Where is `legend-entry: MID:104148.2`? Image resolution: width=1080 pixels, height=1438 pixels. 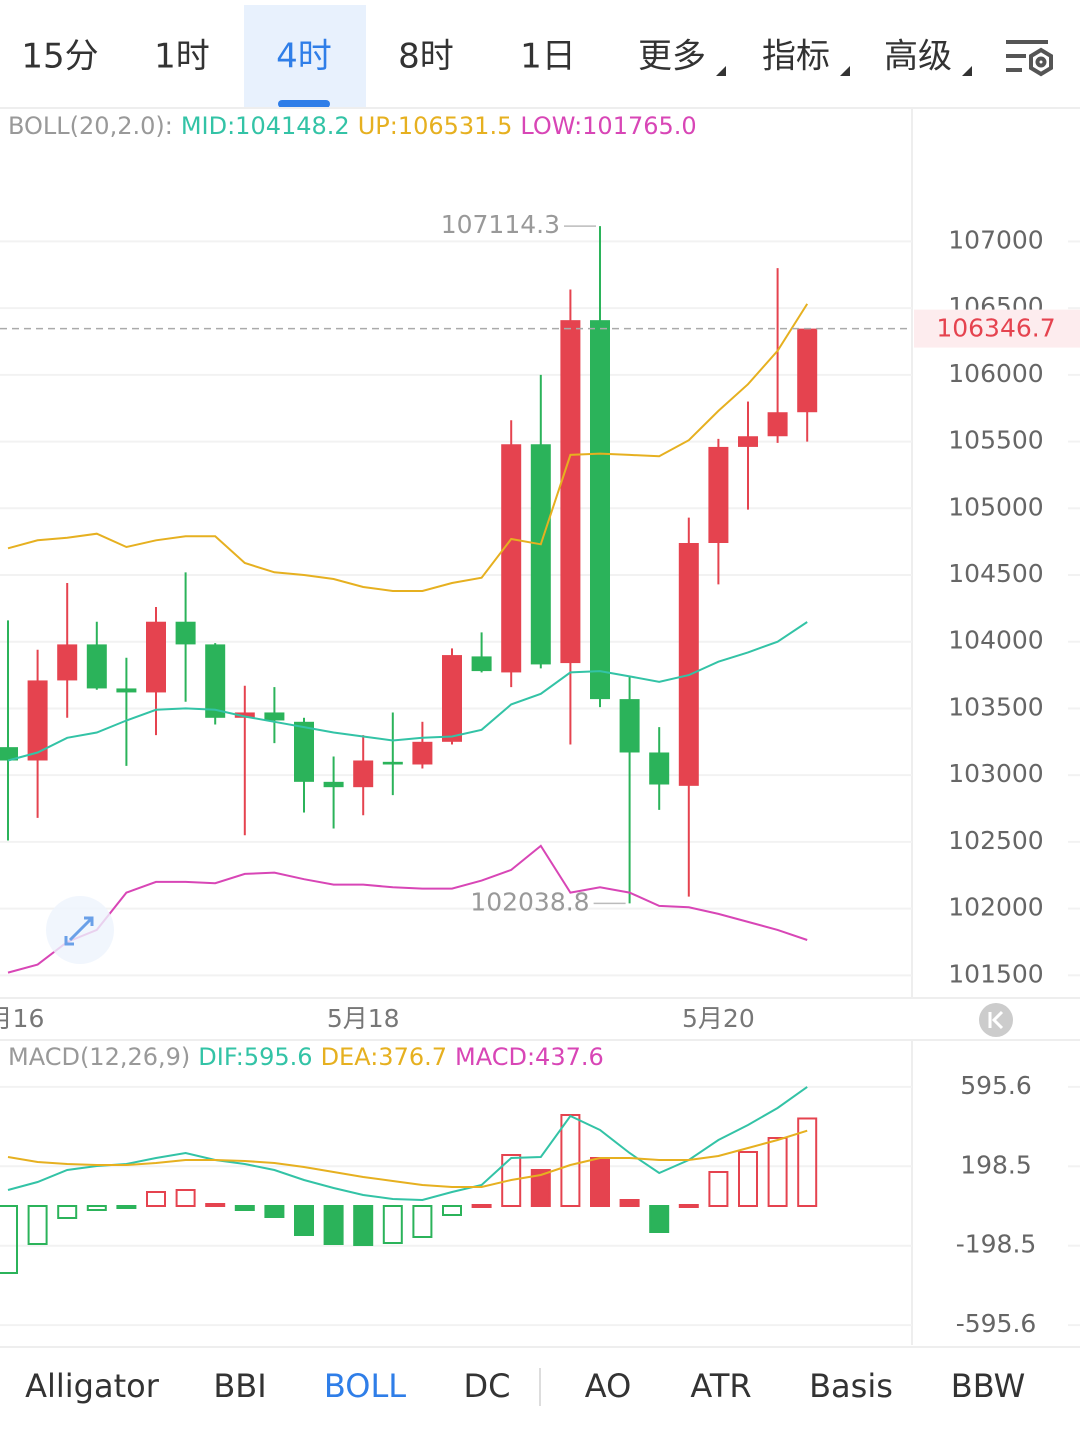 legend-entry: MID:104148.2 is located at coordinates (265, 126).